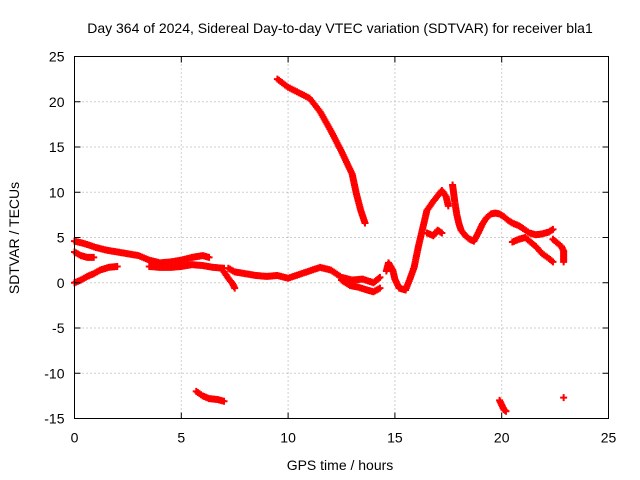  What do you see at coordinates (61, 238) in the screenshot?
I see `y-tick-label: 5` at bounding box center [61, 238].